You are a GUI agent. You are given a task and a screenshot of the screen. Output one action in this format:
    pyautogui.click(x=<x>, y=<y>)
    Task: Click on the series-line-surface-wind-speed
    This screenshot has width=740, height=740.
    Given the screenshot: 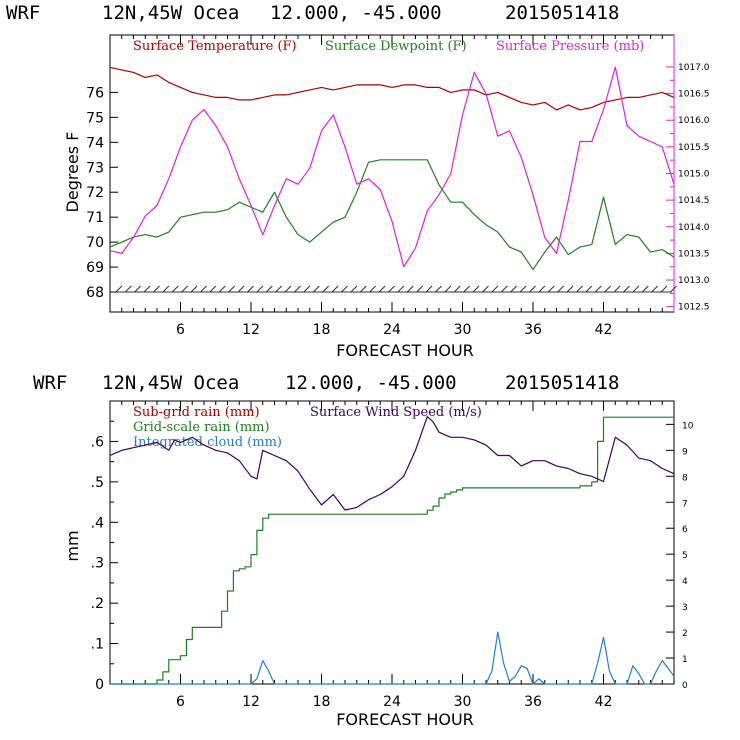 What is the action you would take?
    pyautogui.click(x=392, y=463)
    